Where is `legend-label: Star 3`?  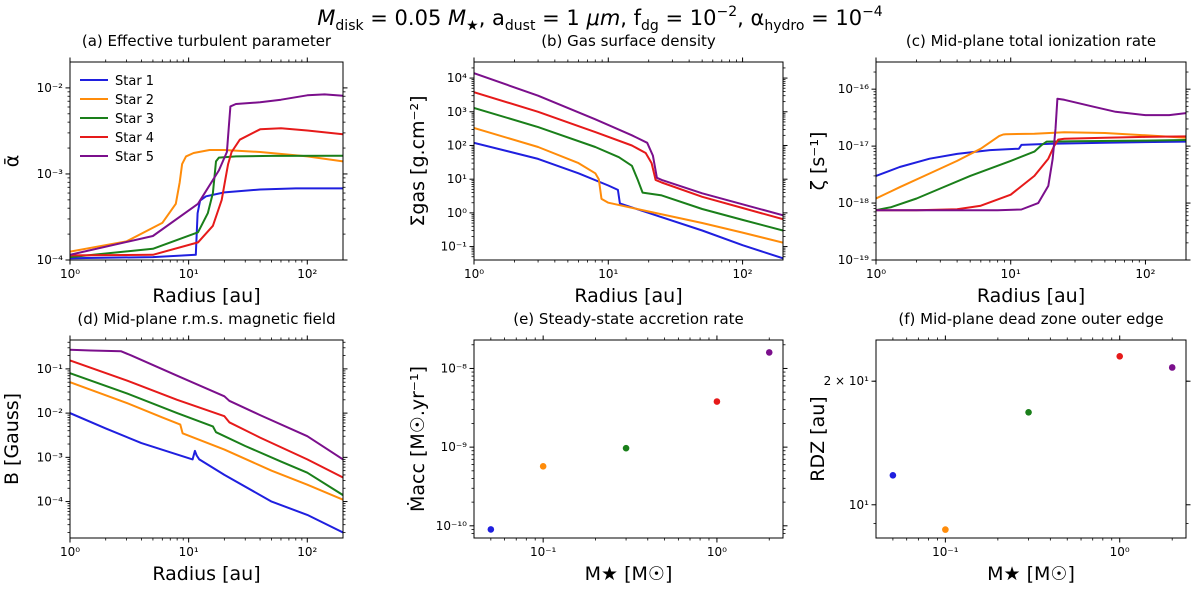
legend-label: Star 3 is located at coordinates (134, 119).